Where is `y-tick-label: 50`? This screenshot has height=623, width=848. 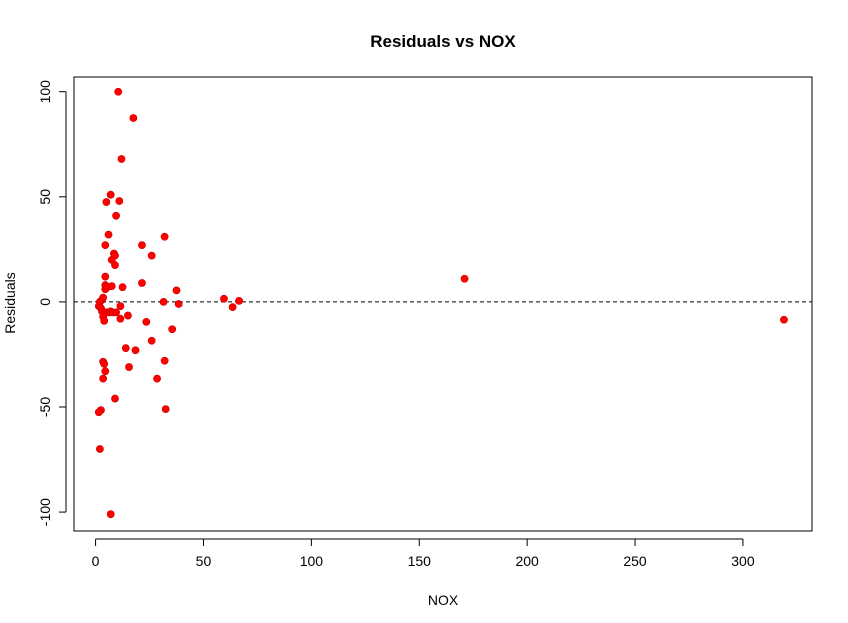 y-tick-label: 50 is located at coordinates (45, 197).